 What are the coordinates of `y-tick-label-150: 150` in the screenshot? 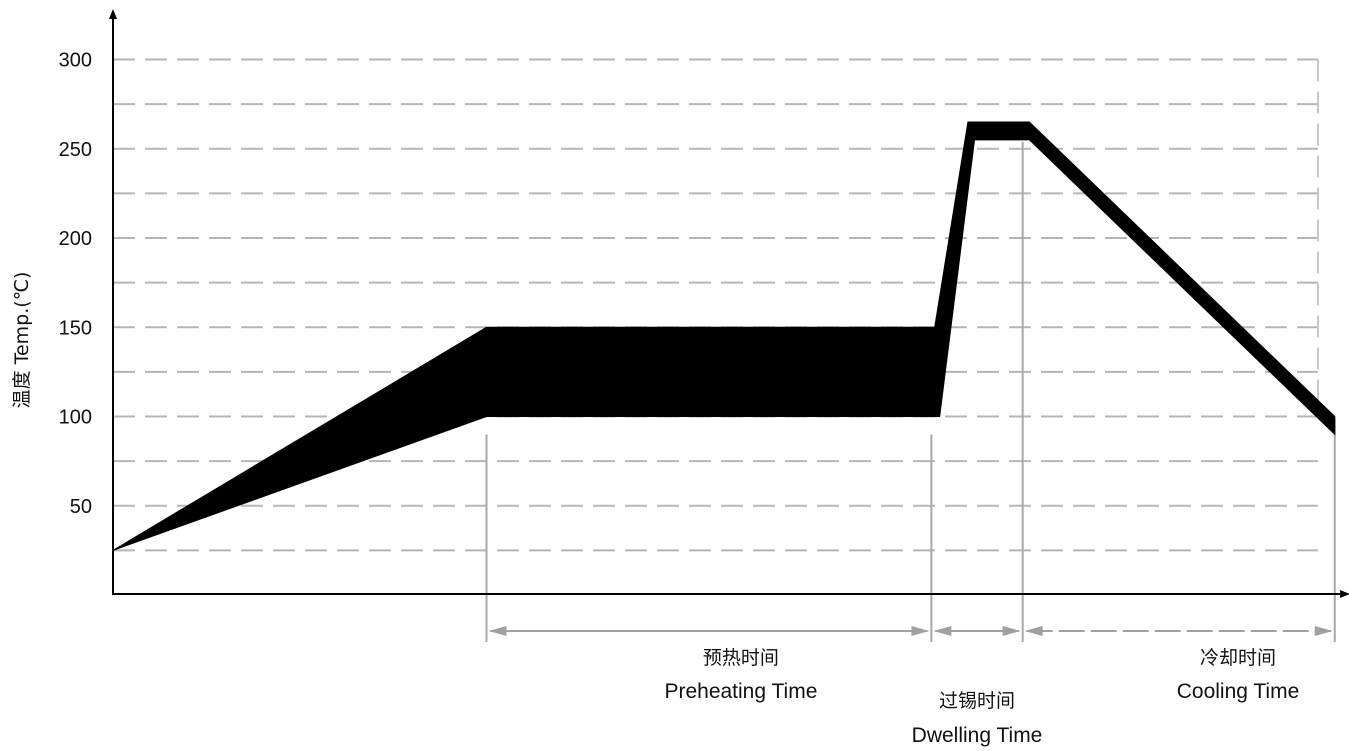 It's located at (75, 328).